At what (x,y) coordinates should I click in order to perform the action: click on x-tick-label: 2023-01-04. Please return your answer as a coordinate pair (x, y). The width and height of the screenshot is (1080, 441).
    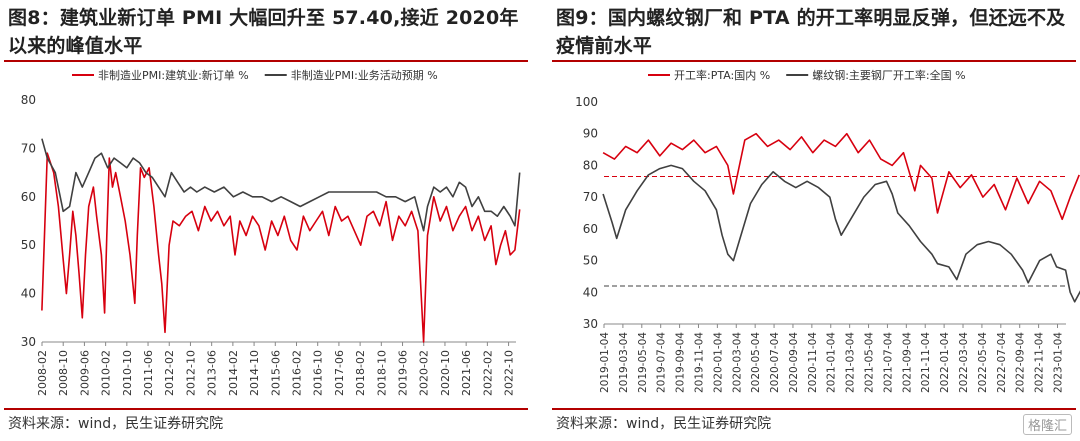
    Looking at the image, I should click on (1058, 362).